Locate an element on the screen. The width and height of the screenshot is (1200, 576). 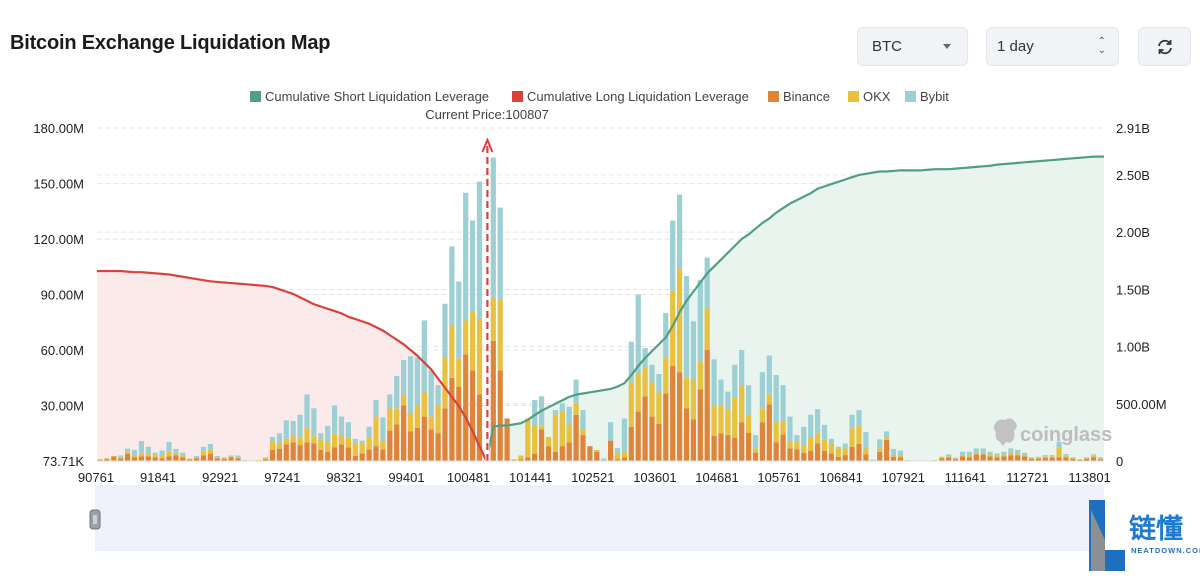
navigator-handle is located at coordinates (95, 519).